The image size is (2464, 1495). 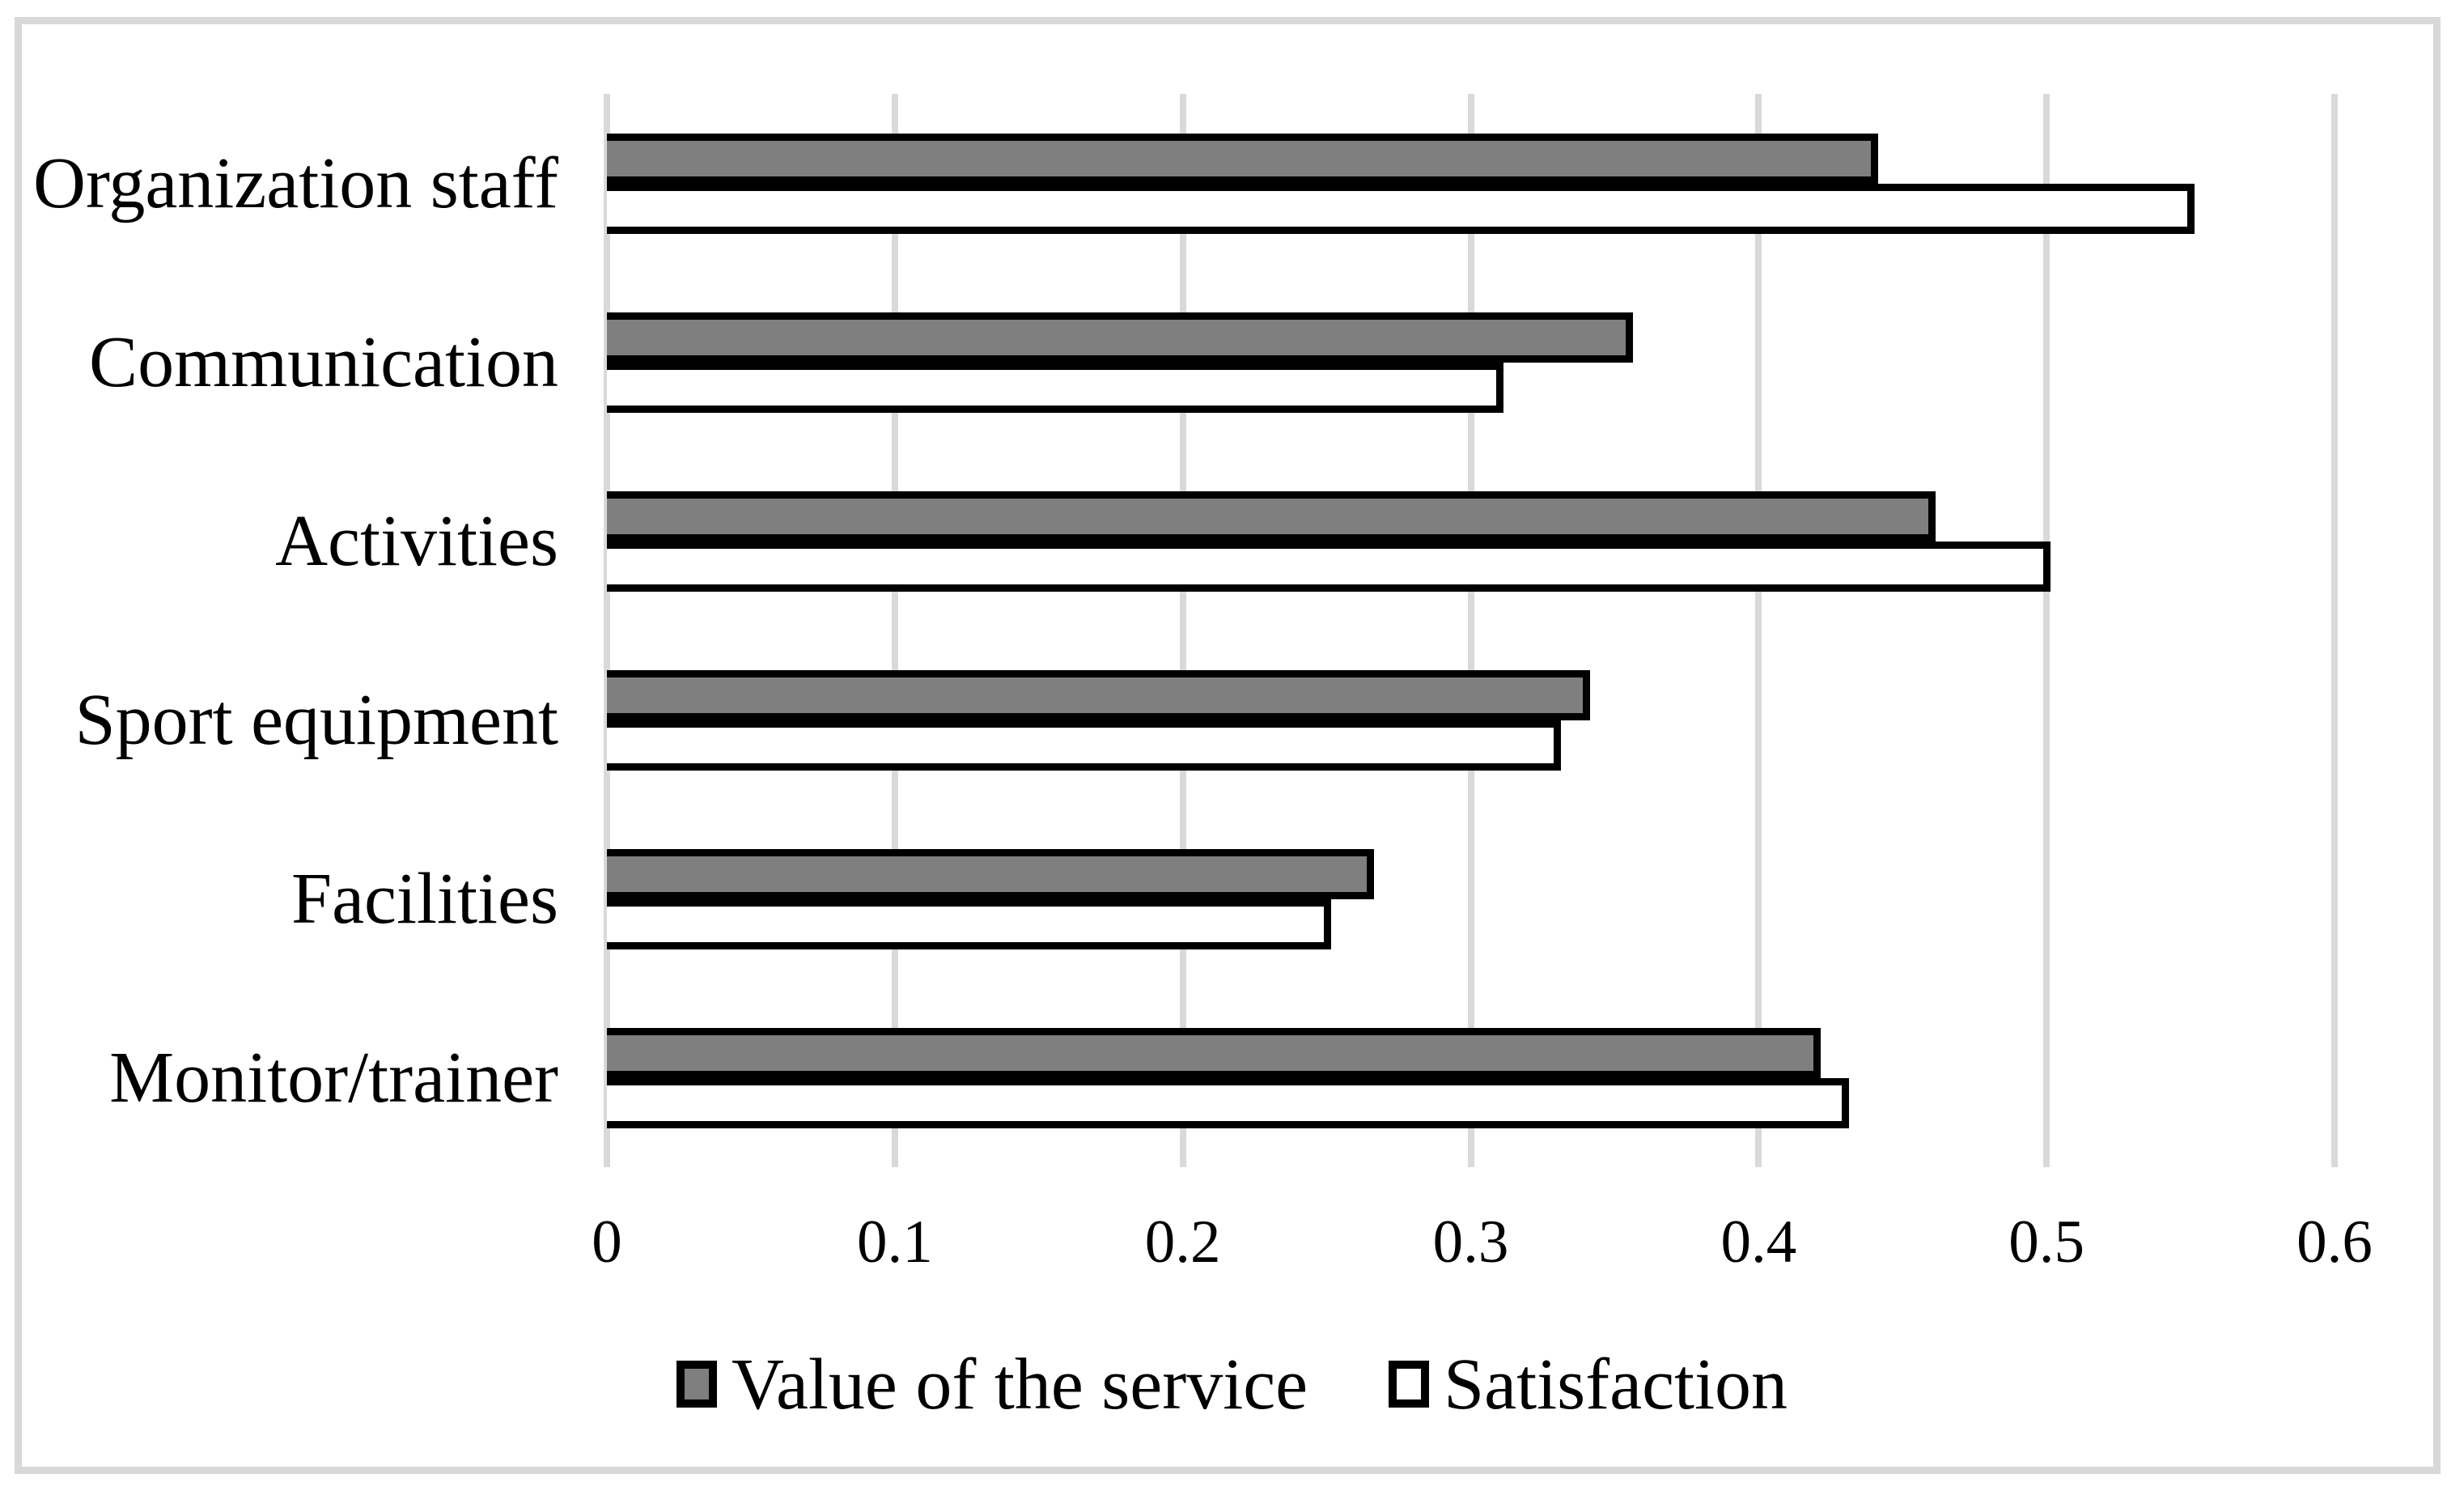 What do you see at coordinates (895, 630) in the screenshot?
I see `gridline-0.1` at bounding box center [895, 630].